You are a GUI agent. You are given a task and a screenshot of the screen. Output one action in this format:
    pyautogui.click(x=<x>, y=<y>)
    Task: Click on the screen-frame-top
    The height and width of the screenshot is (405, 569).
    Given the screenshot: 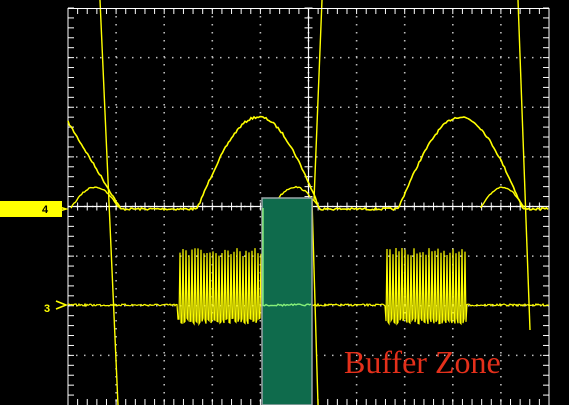 What is the action you would take?
    pyautogui.click(x=308, y=8)
    